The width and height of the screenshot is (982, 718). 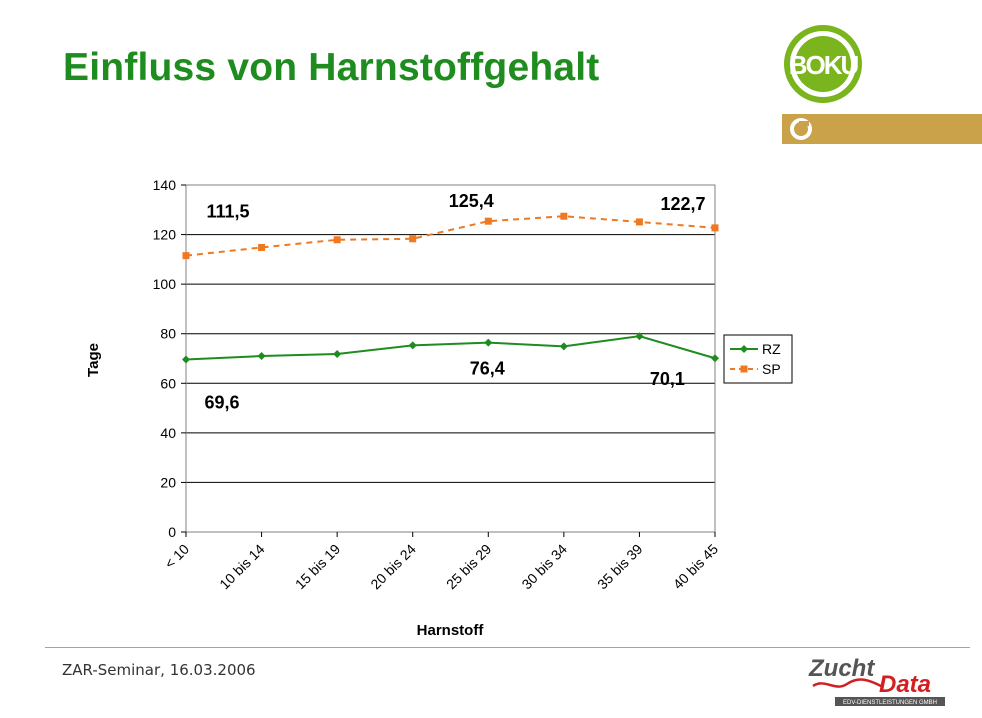 What do you see at coordinates (168, 433) in the screenshot?
I see `y-tick-label: 40` at bounding box center [168, 433].